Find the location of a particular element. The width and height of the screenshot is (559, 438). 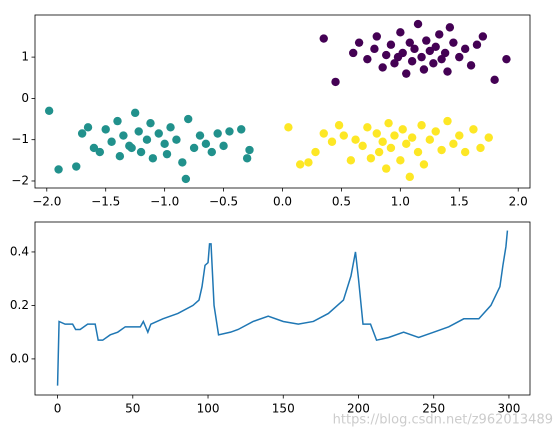

x-tick-label: 2.0 is located at coordinates (518, 202).